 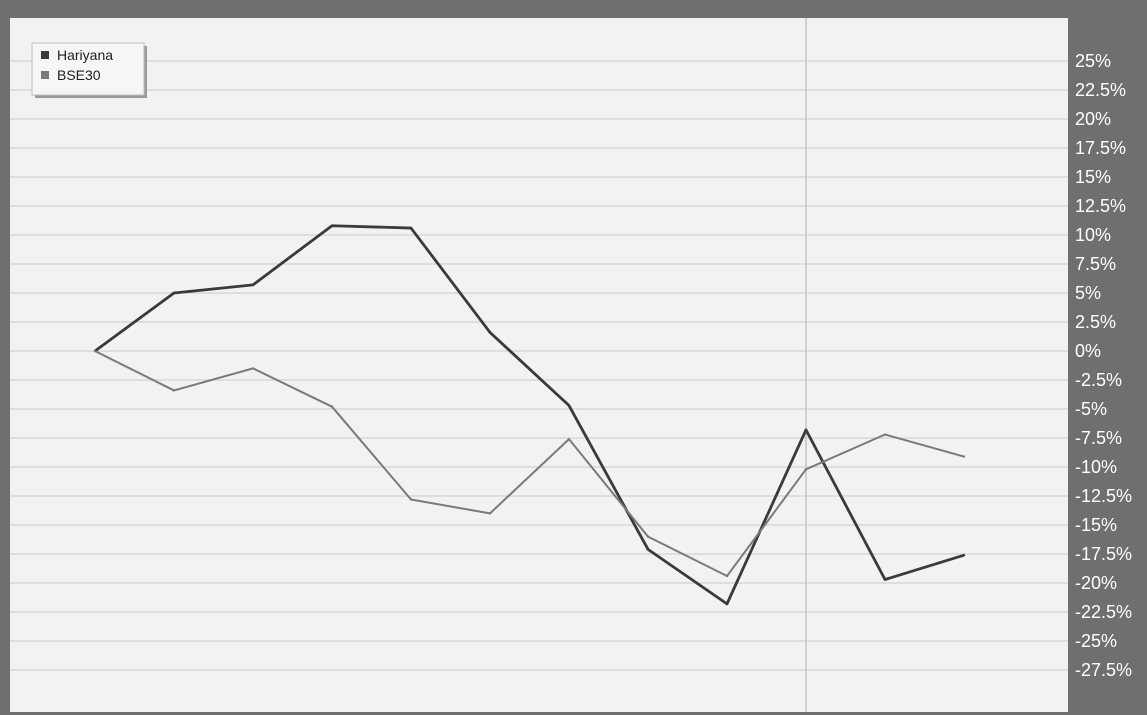 I want to click on y-tick-label: 17.5%, so click(x=1100, y=148).